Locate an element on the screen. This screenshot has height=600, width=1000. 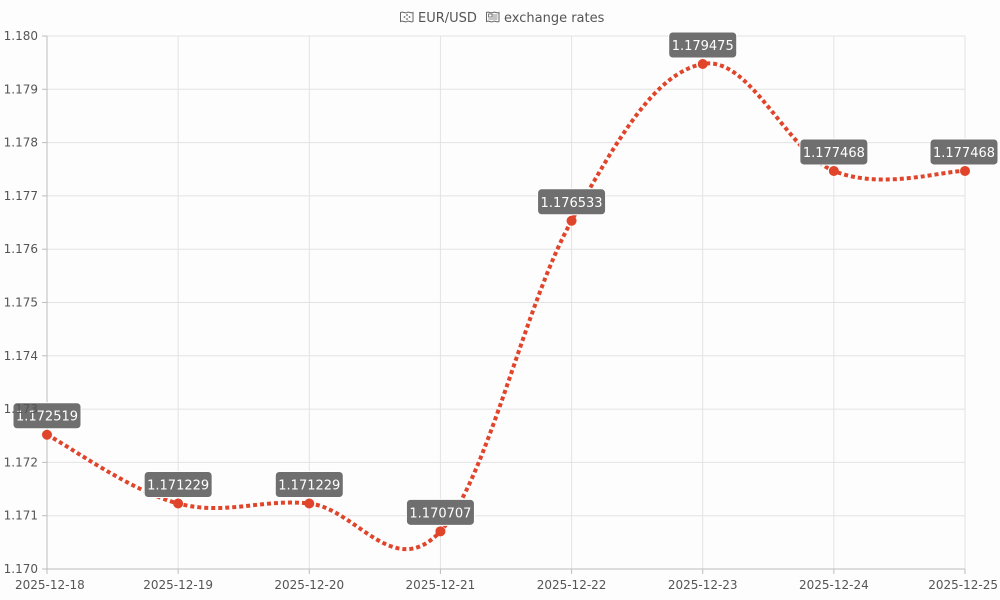
y-tick-label: 1.174 is located at coordinates (21, 356).